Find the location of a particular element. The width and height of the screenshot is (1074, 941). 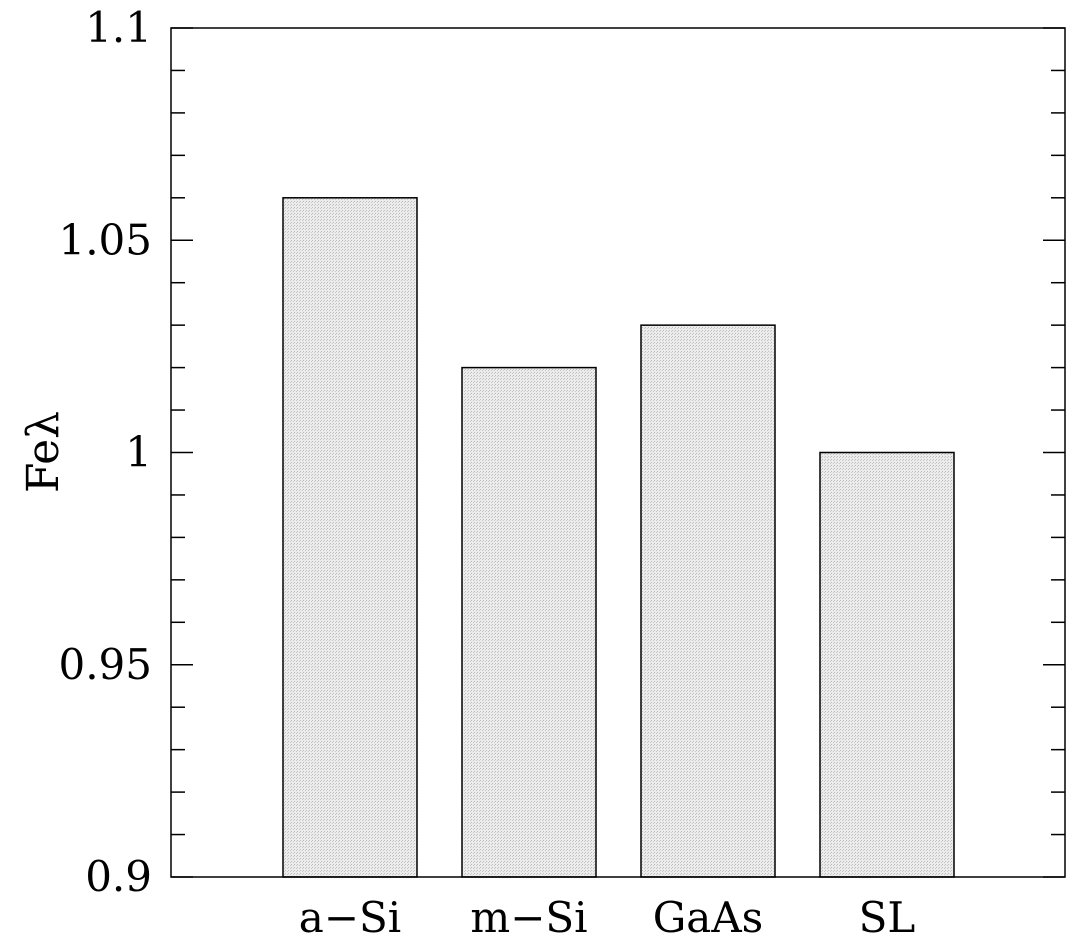

x-category-labels: a−Si m−Si GaAs SL is located at coordinates (607, 917).